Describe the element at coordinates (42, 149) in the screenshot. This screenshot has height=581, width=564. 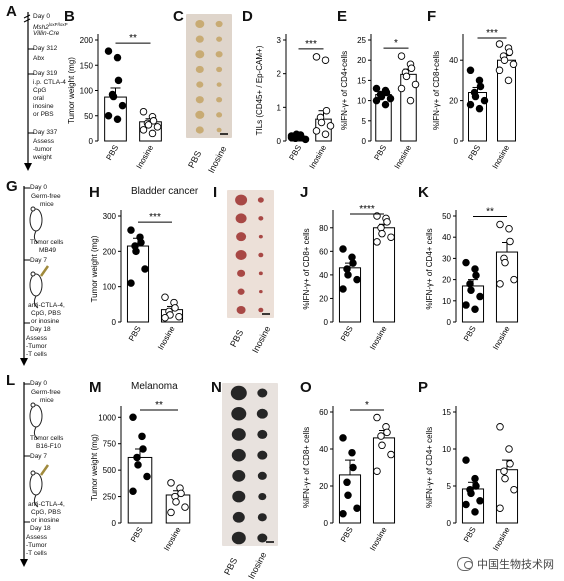
I see `timeline-a-tumor: -tumor` at that location.